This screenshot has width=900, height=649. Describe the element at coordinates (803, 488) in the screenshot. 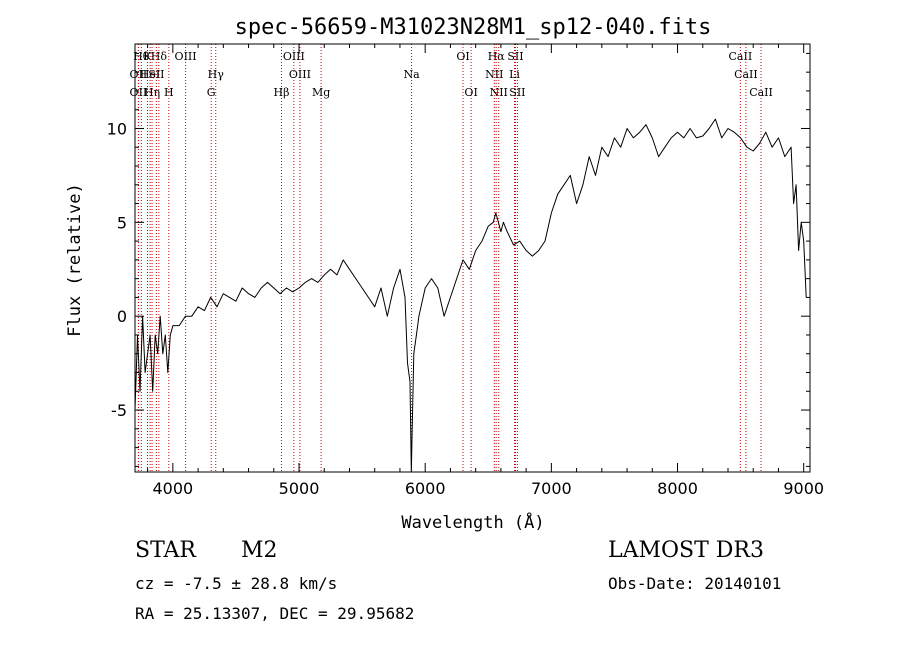

I see `x-tick-label-5: 9000` at that location.